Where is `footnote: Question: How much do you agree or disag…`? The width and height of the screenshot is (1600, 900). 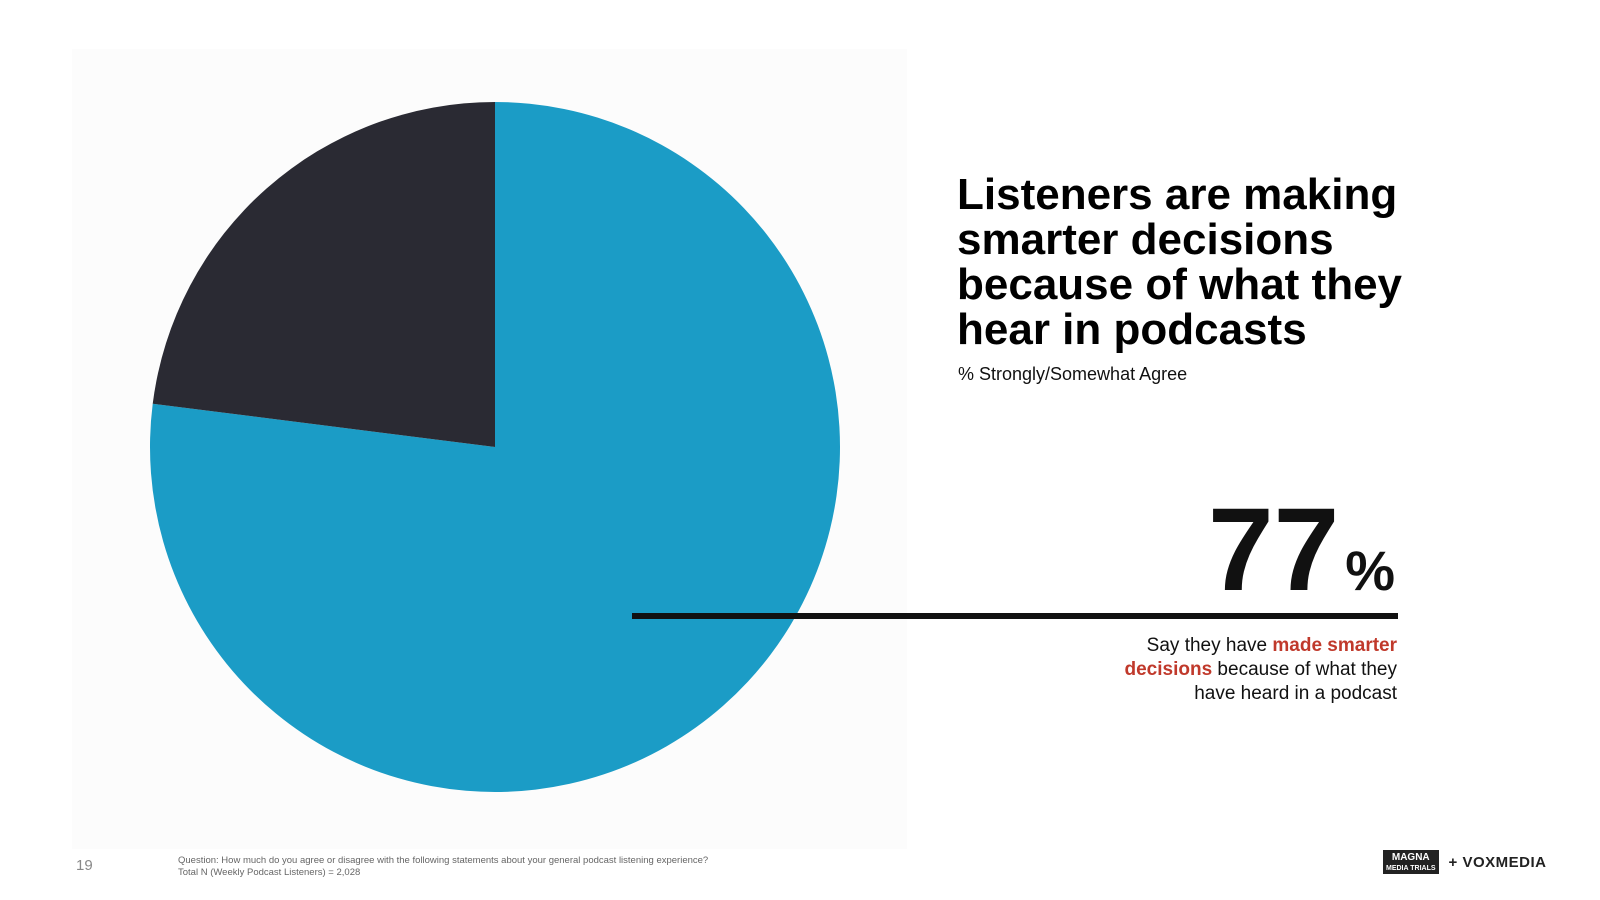
footnote: Question: How much do you agree or disag… is located at coordinates (443, 860).